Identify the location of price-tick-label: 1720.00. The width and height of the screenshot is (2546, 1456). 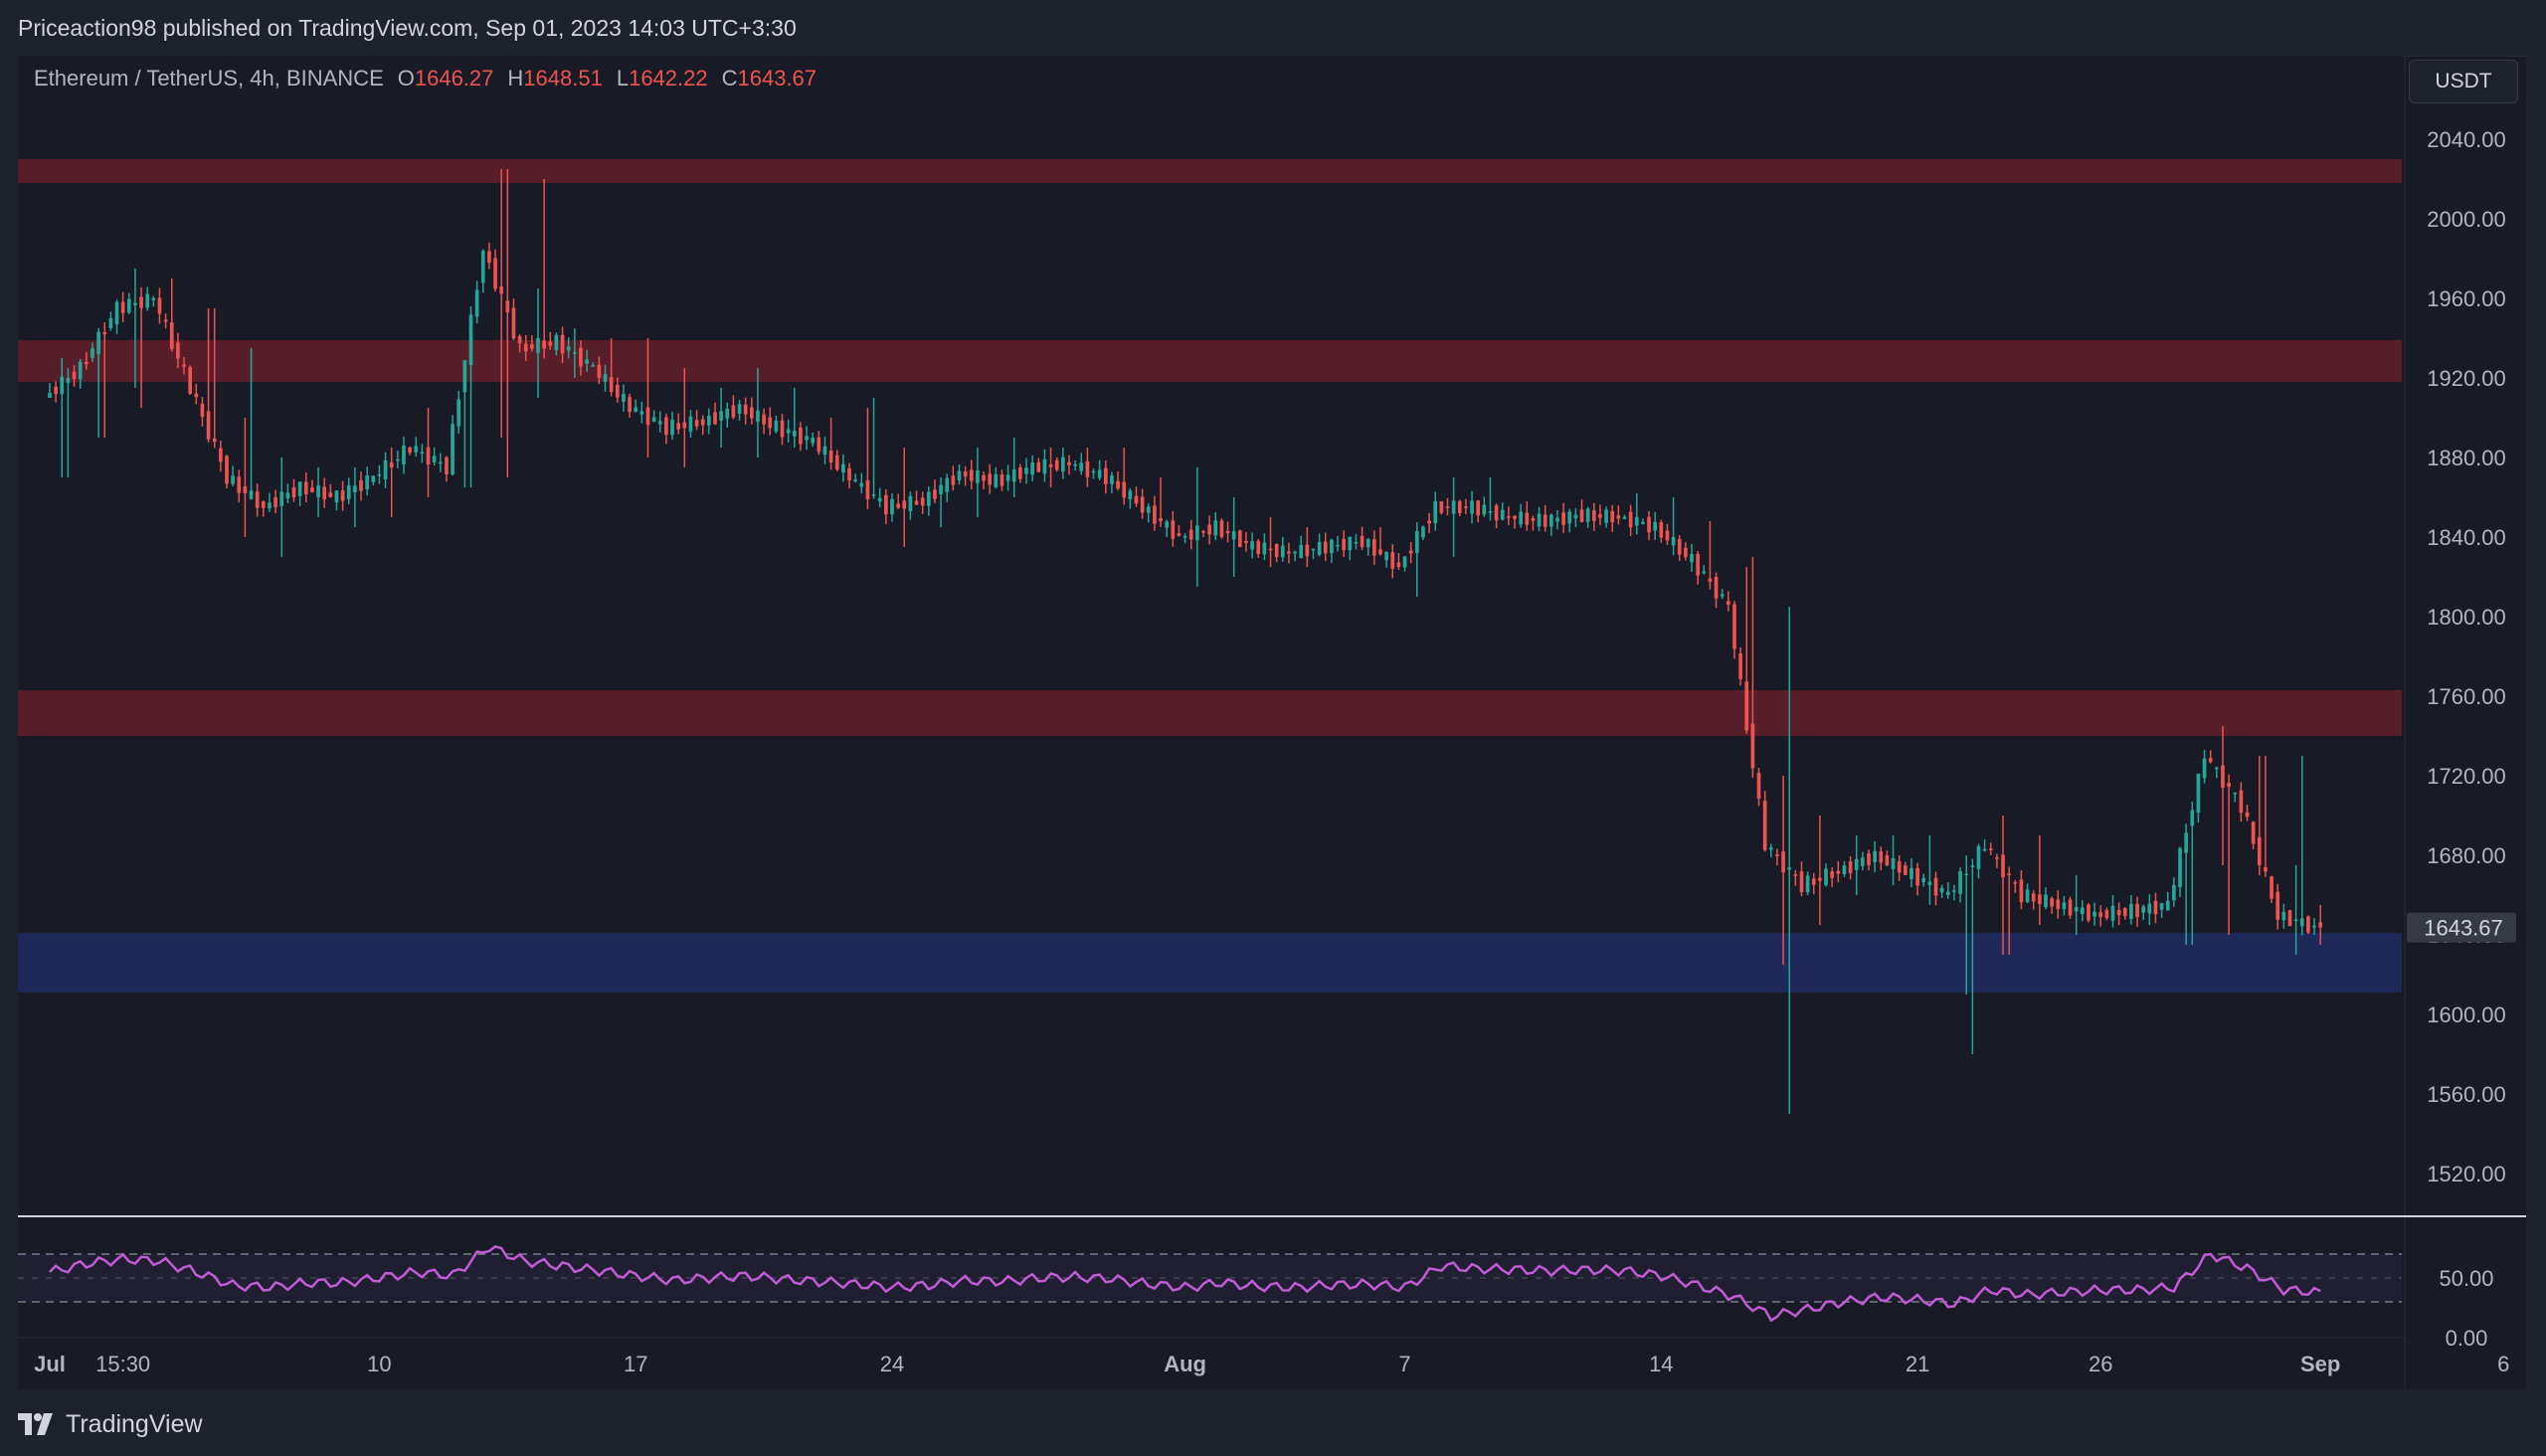
(2466, 776).